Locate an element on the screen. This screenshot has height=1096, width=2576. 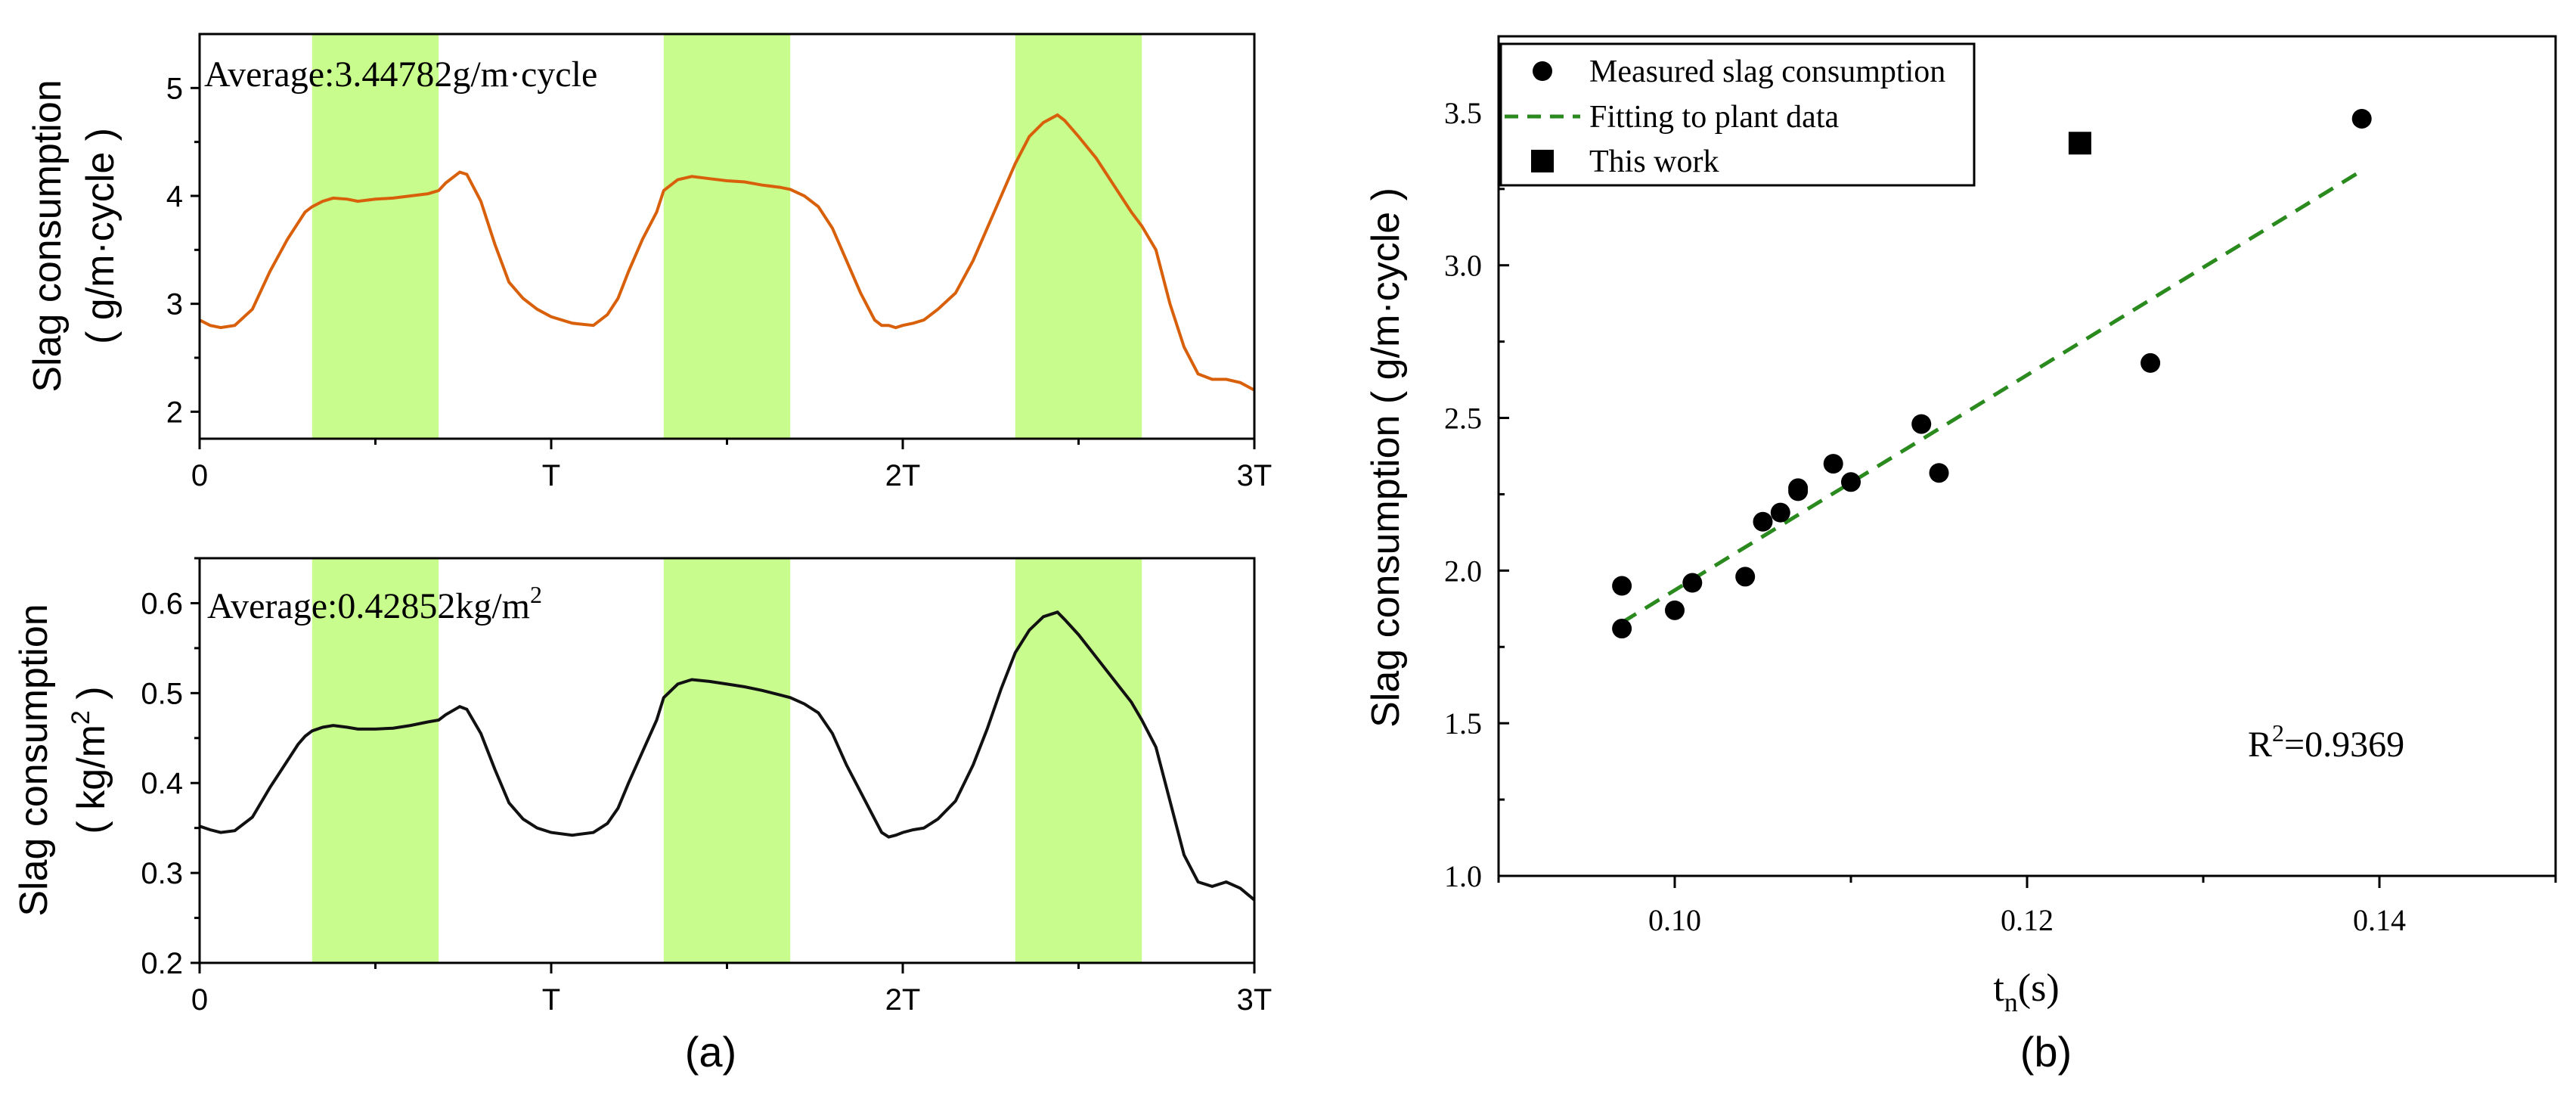
legend-fit-label: Fitting to plant data is located at coordinates (1714, 118).